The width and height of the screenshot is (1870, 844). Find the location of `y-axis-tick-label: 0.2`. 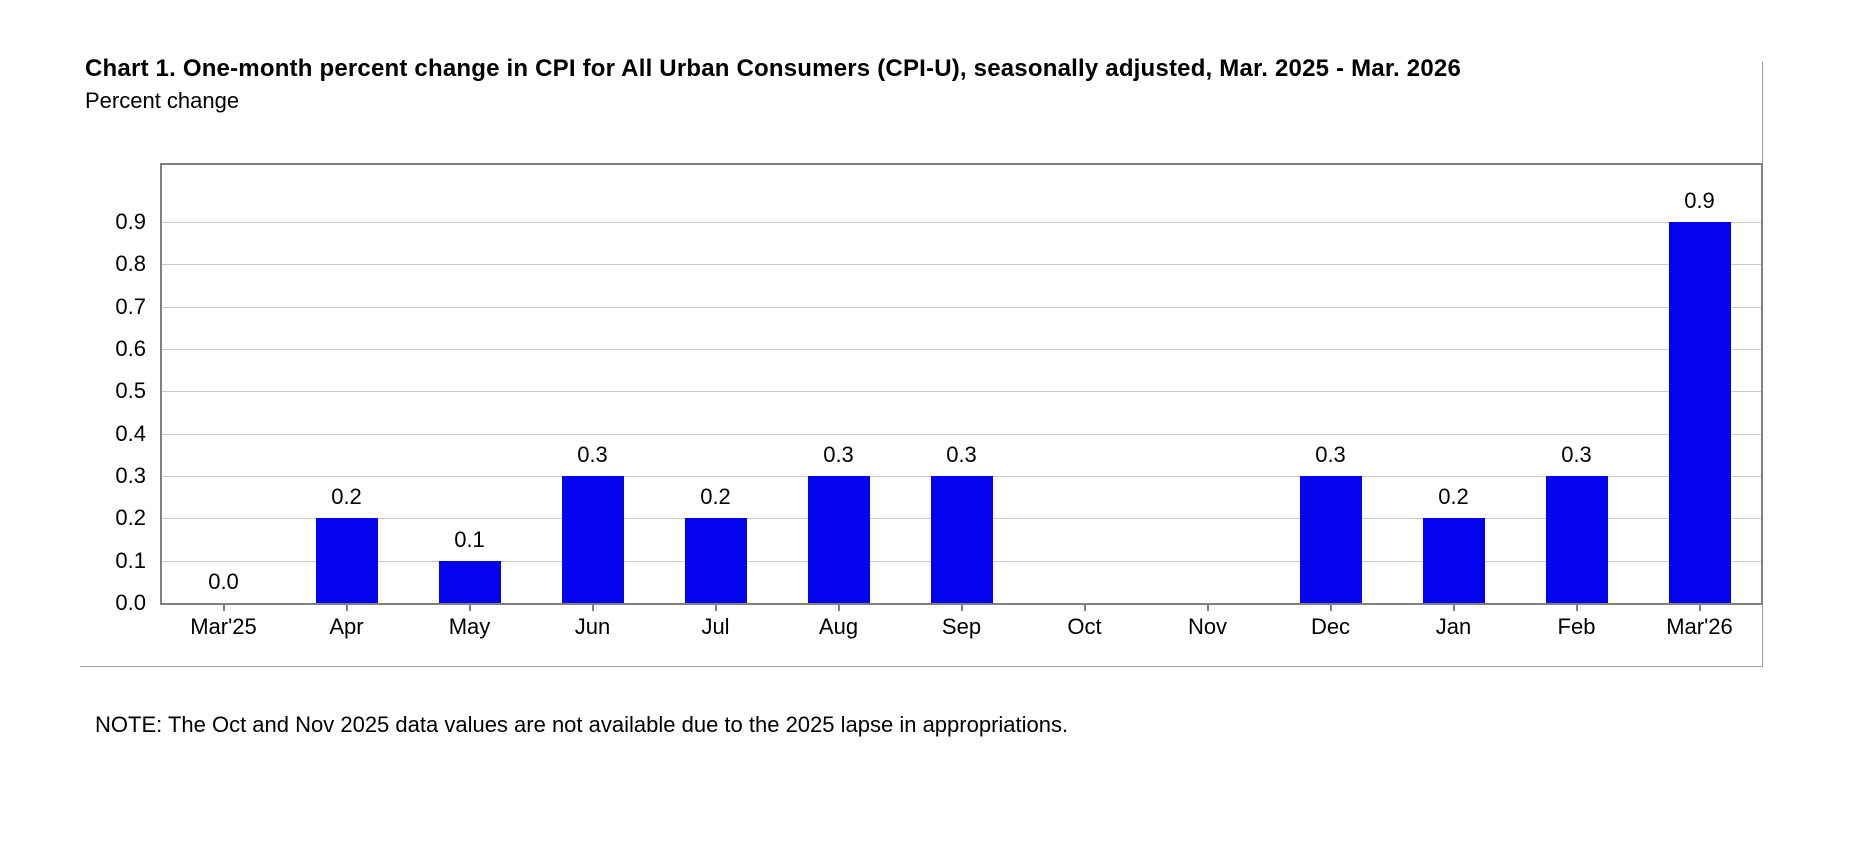

y-axis-tick-label: 0.2 is located at coordinates (130, 518).